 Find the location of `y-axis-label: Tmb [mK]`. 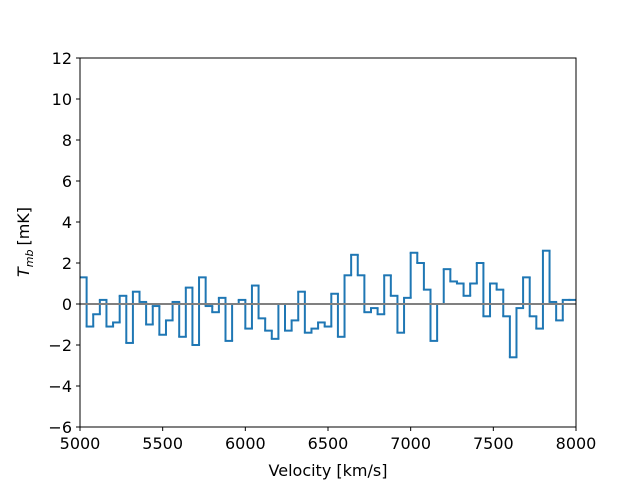

y-axis-label: Tmb [mK] is located at coordinates (25, 242).